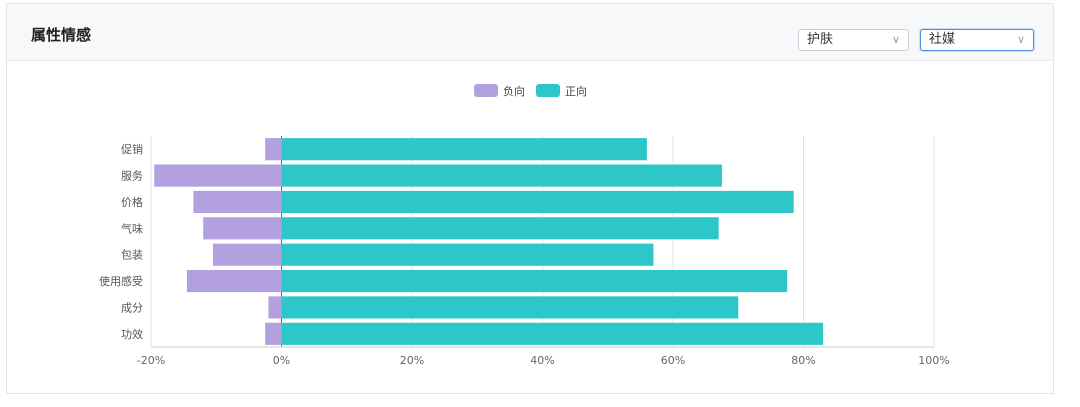  I want to click on legend-label: 正向, so click(576, 91).